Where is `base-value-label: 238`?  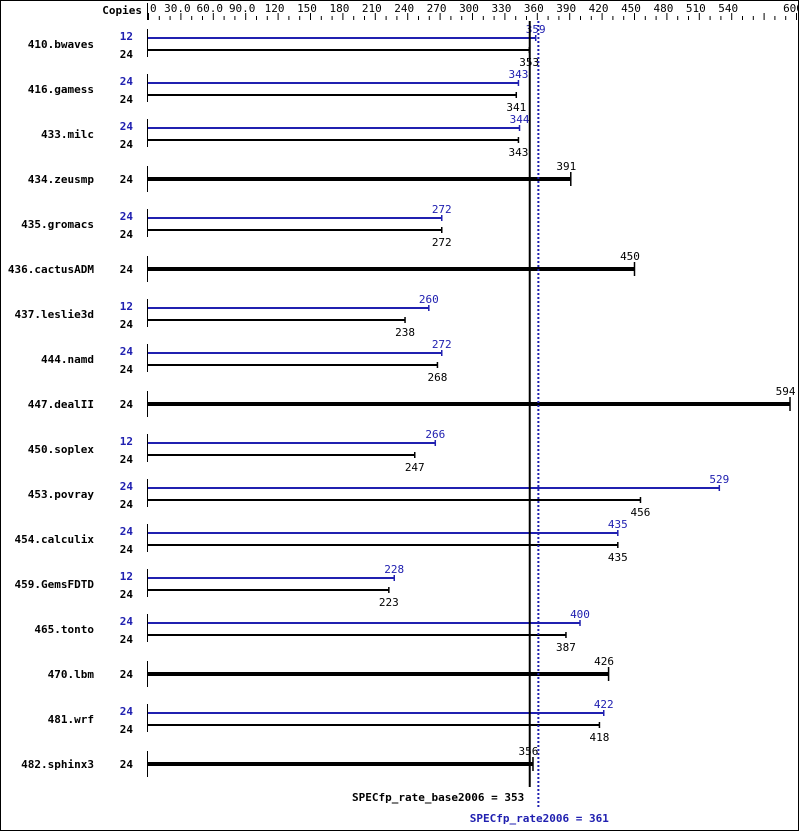 base-value-label: 238 is located at coordinates (405, 332).